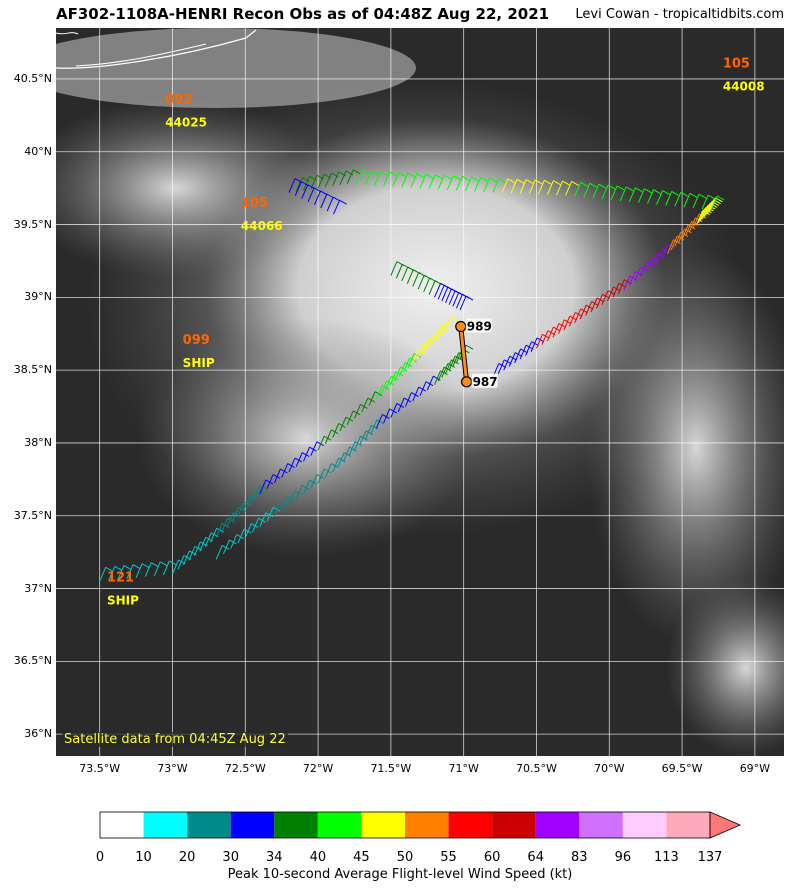  I want to click on lat-tick-label: 39.5°N, so click(32, 224).